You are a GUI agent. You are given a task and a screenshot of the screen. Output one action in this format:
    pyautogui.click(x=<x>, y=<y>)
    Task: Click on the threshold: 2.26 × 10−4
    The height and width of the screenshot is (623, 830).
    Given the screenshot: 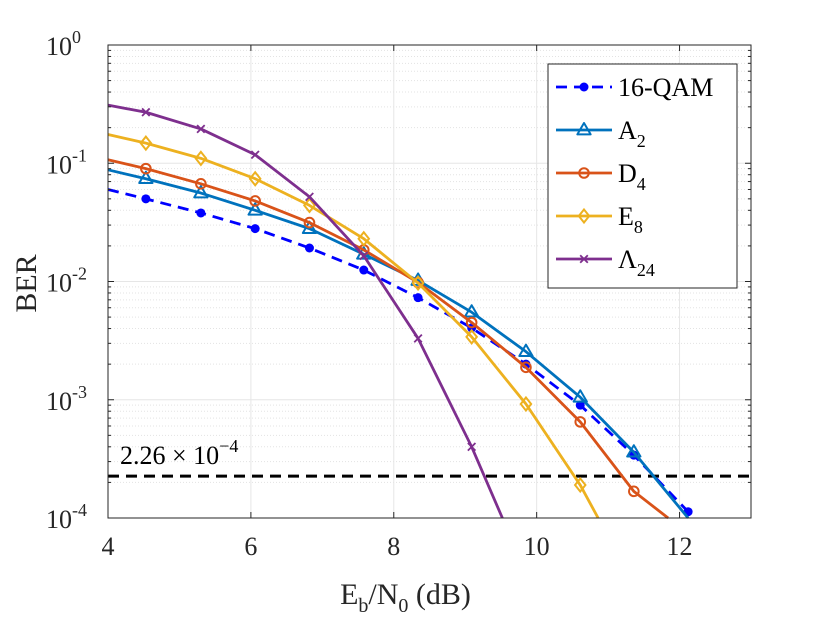 What is the action you would take?
    pyautogui.click(x=429, y=457)
    